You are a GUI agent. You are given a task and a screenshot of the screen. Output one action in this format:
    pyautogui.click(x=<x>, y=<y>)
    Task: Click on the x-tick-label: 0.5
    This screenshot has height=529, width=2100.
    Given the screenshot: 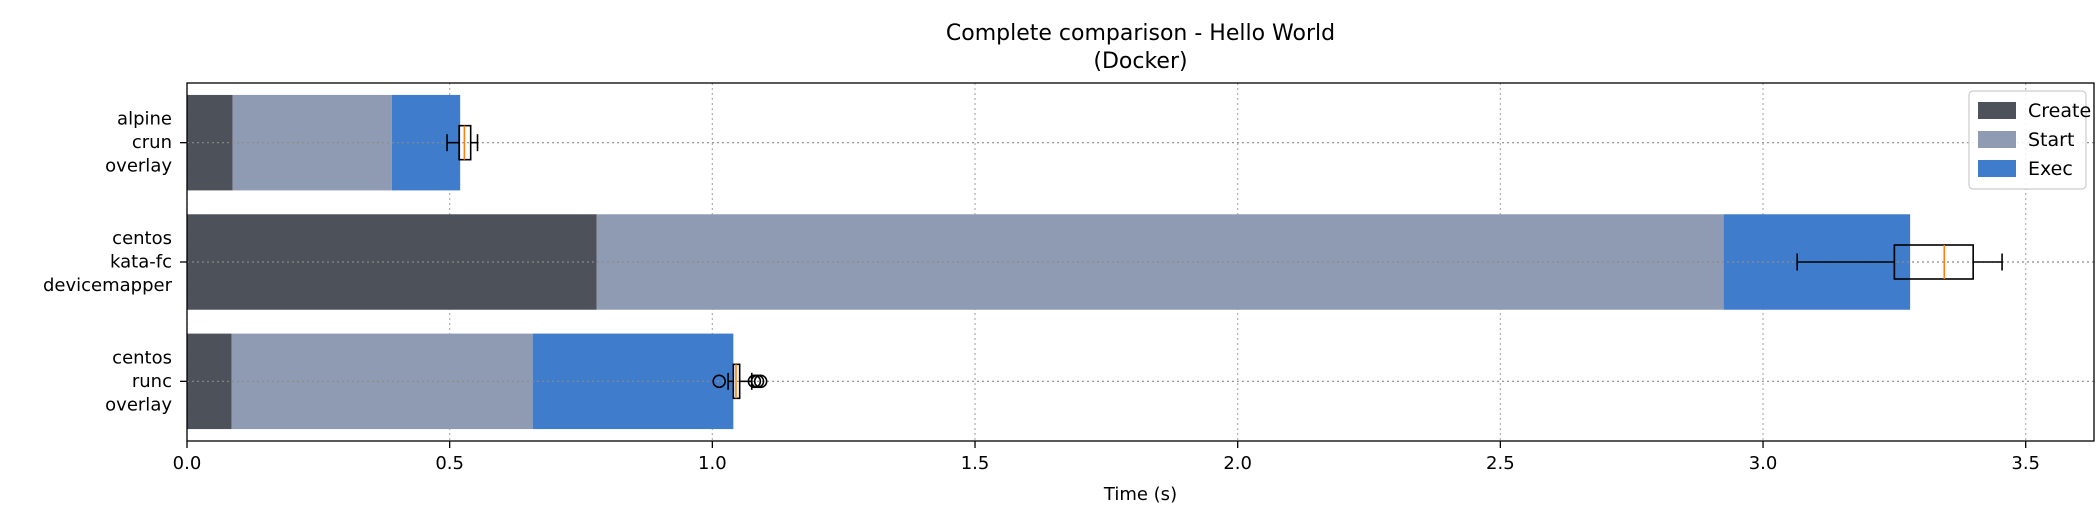 What is the action you would take?
    pyautogui.click(x=449, y=463)
    